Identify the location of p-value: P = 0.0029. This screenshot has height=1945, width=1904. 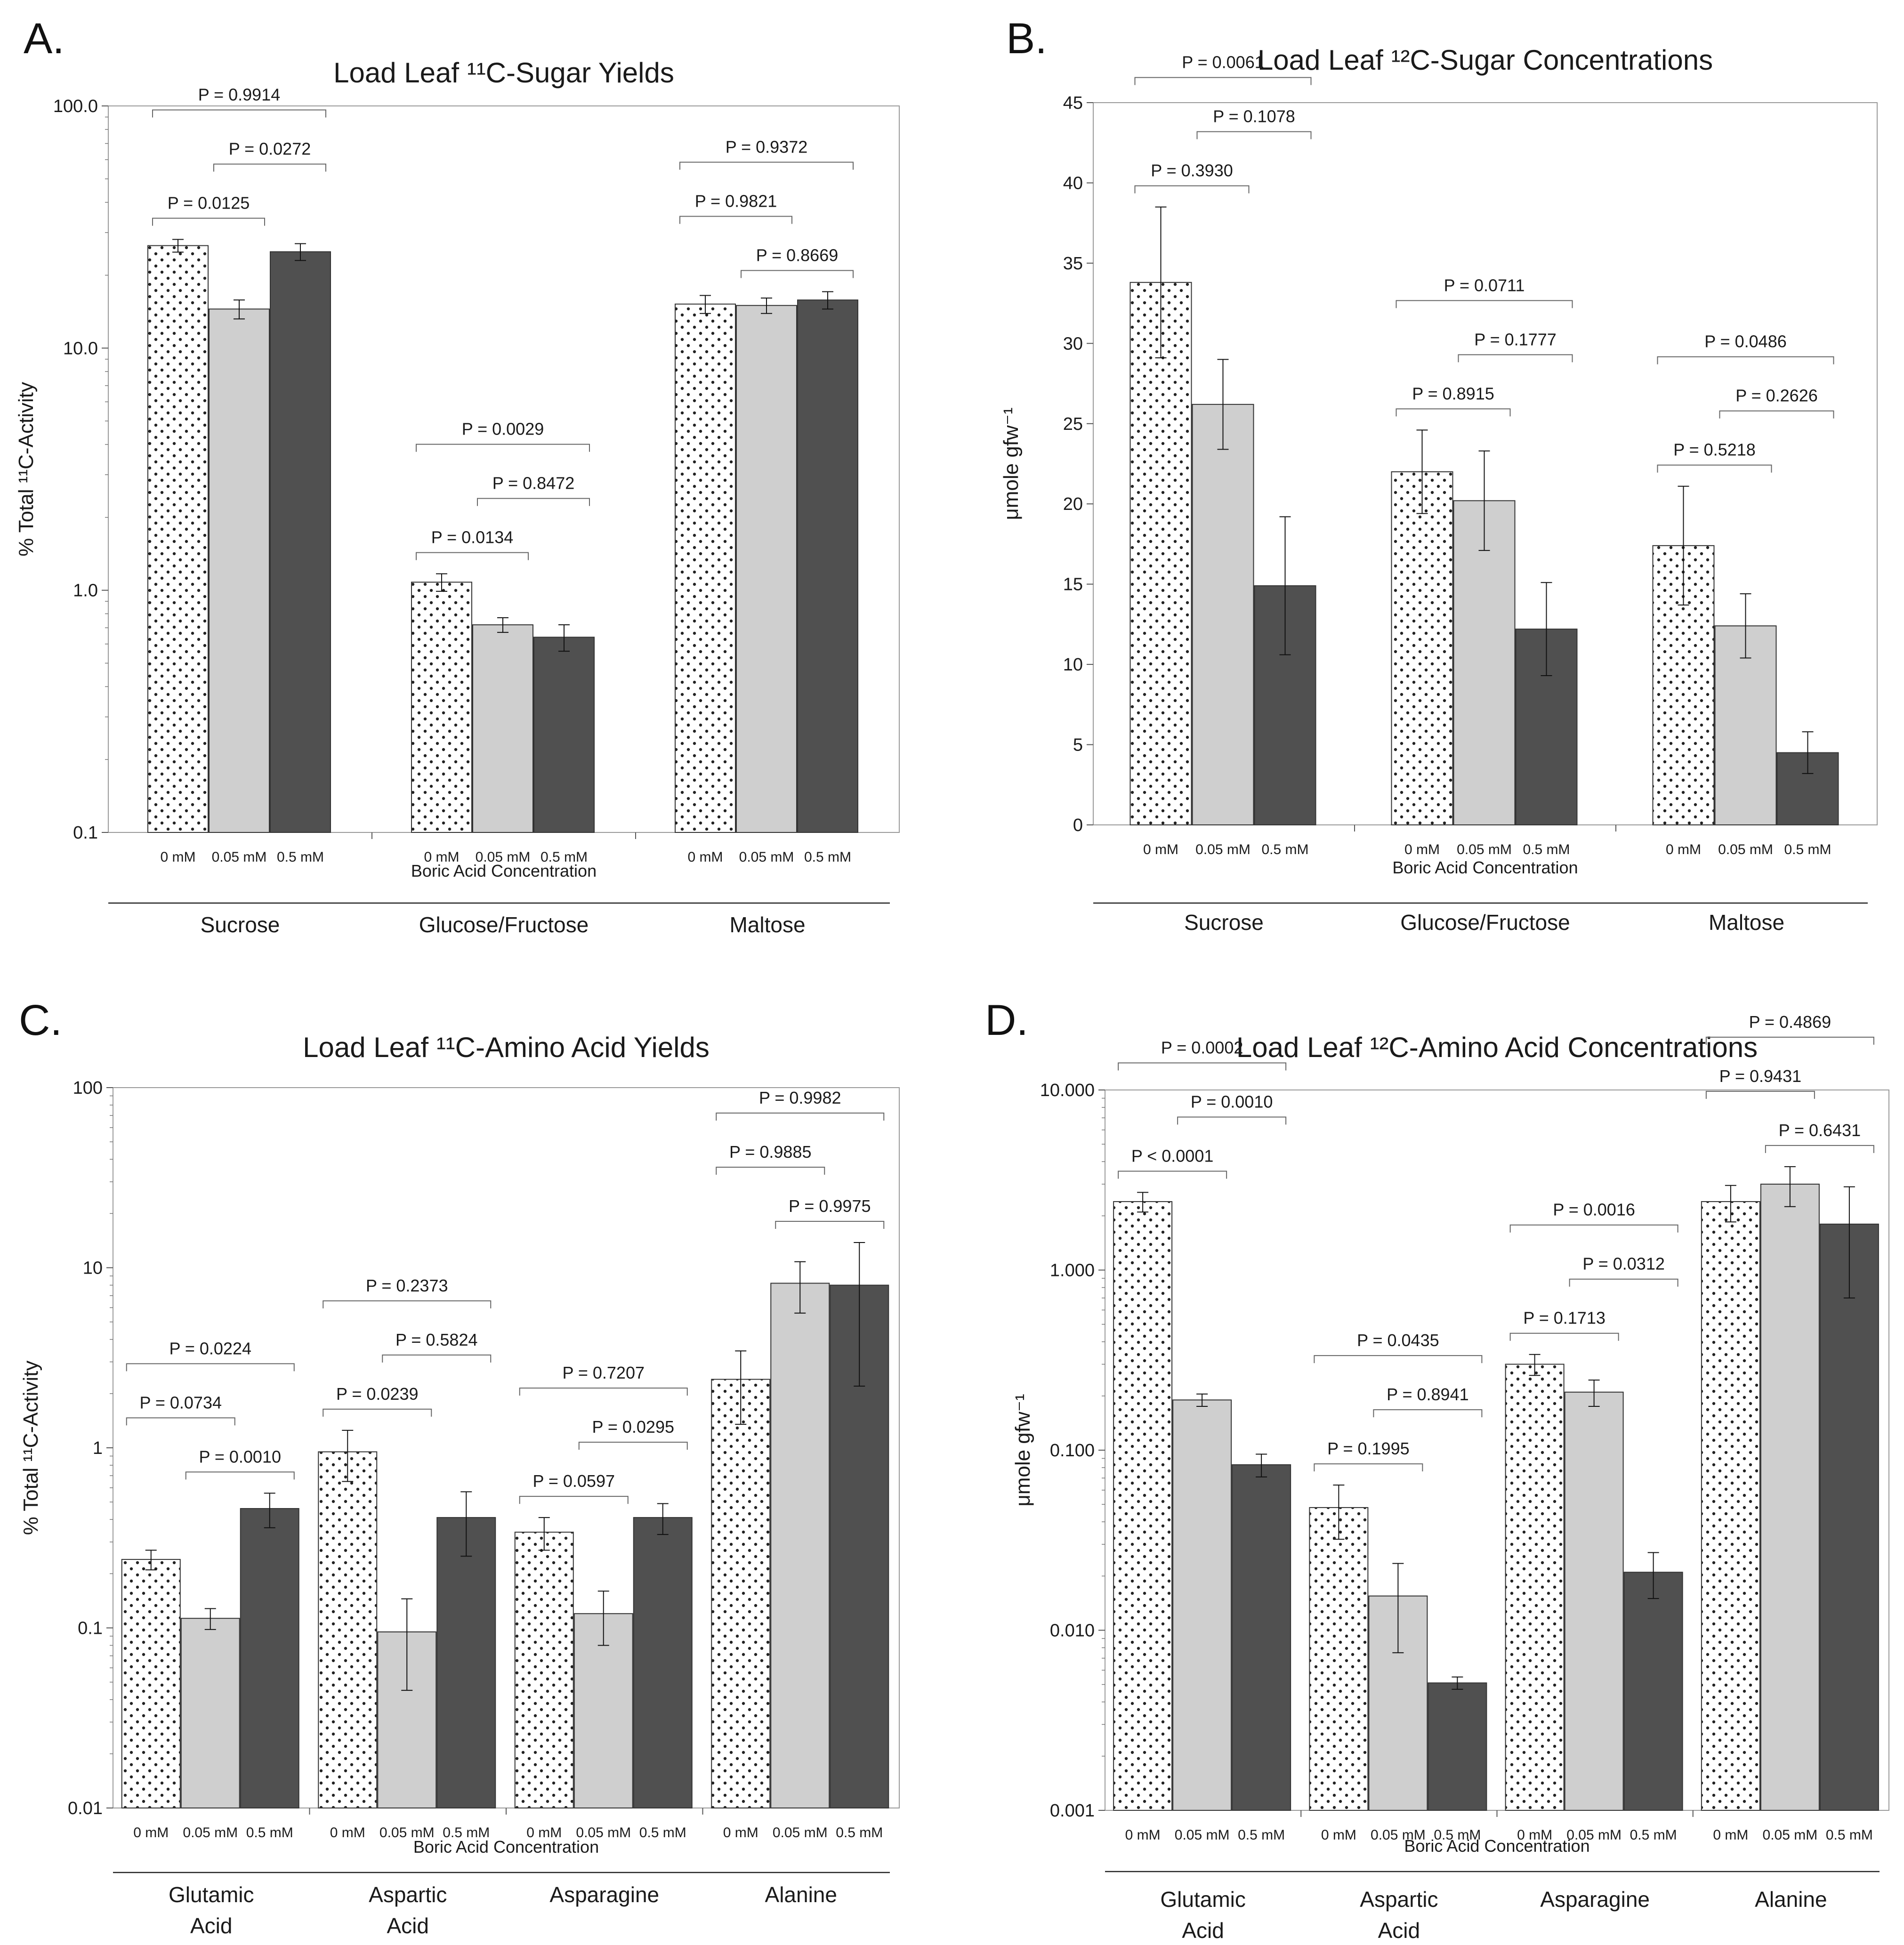
(503, 430).